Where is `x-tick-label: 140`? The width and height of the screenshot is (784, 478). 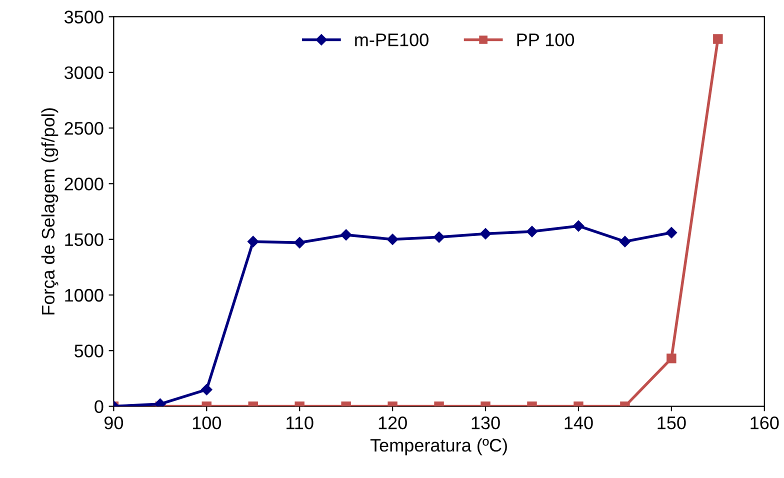
x-tick-label: 140 is located at coordinates (578, 423).